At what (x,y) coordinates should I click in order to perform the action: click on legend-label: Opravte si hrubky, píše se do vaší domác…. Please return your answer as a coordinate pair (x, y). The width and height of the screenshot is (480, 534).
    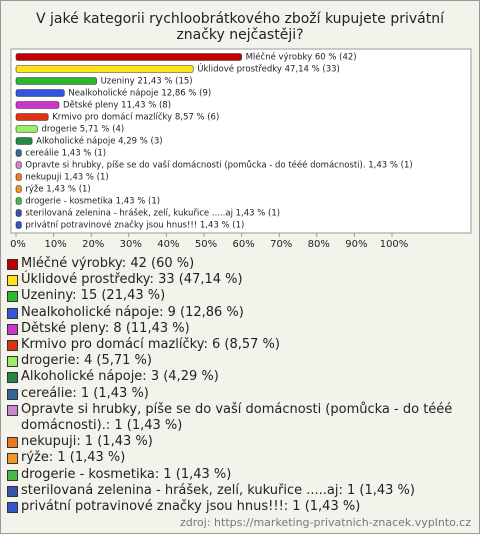
    Looking at the image, I should click on (237, 417).